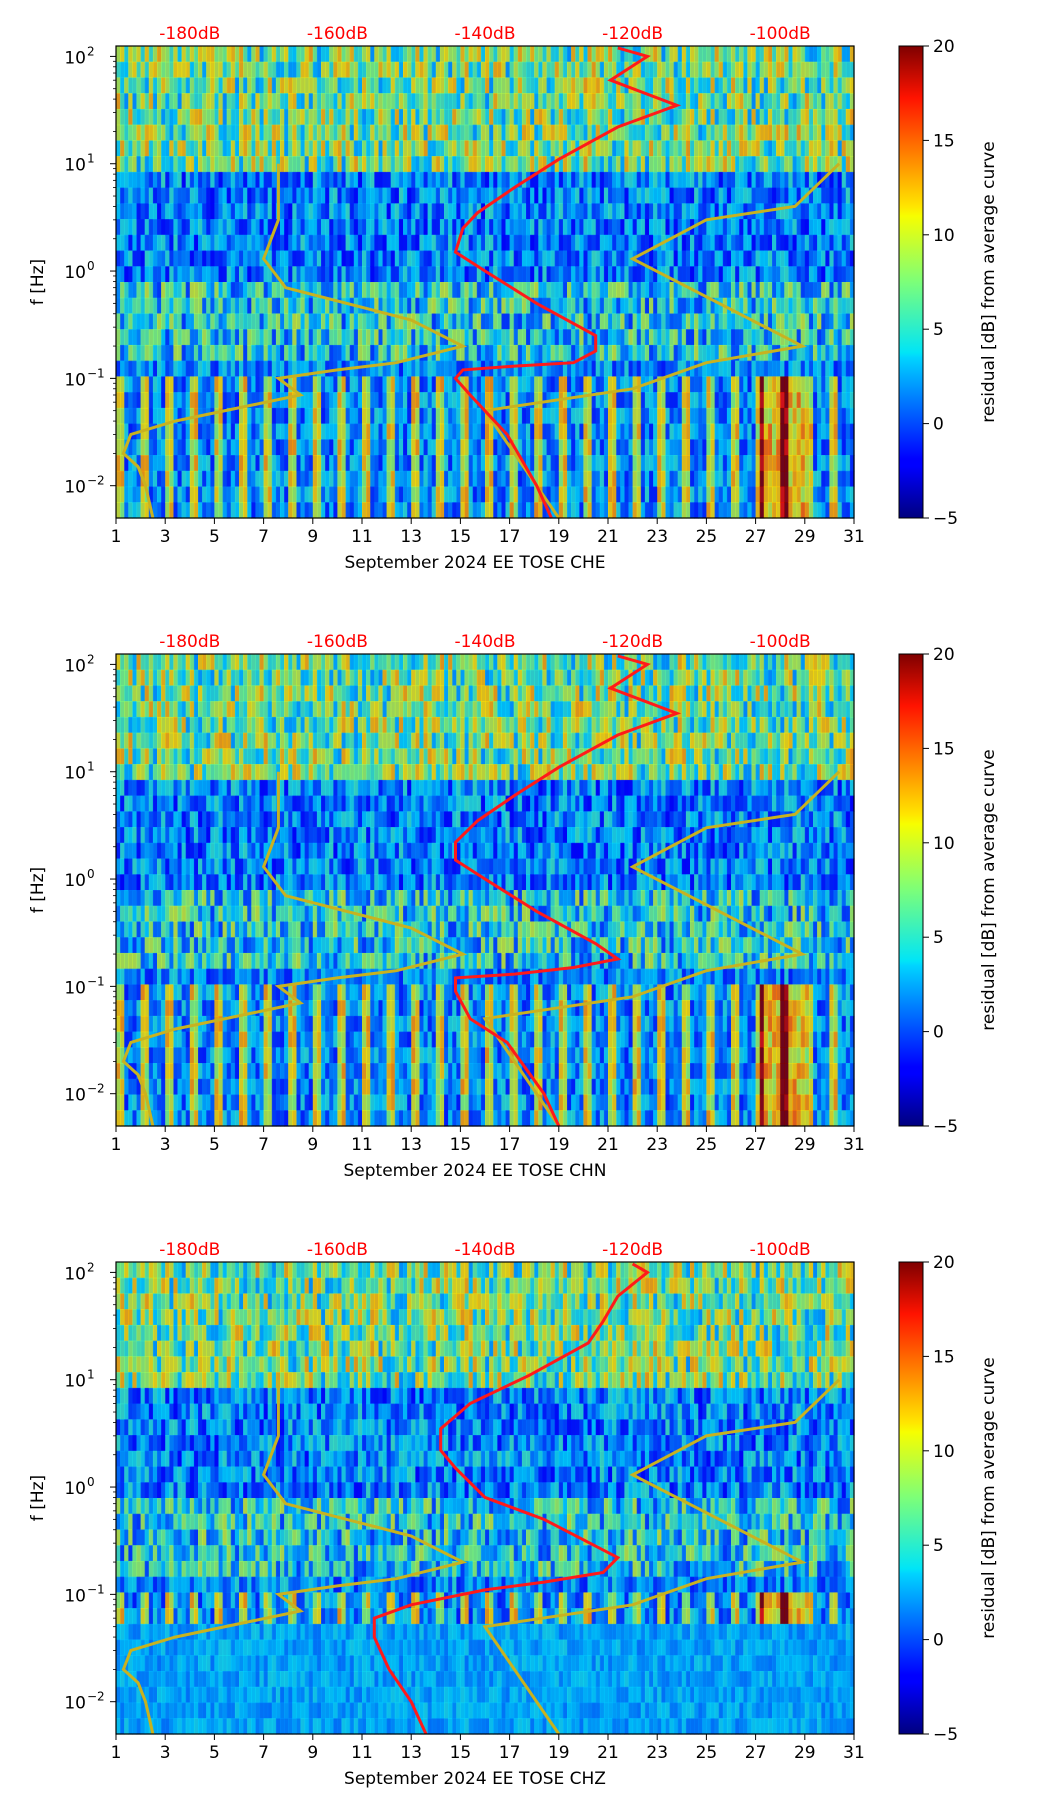 The width and height of the screenshot is (1052, 1806). I want to click on x-tick-label: 7, so click(263, 1753).